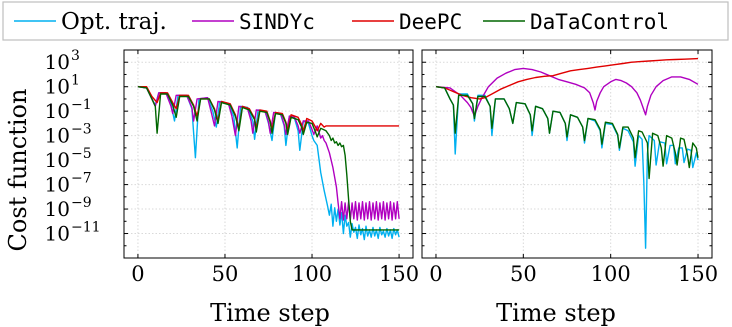 Image resolution: width=732 pixels, height=327 pixels. What do you see at coordinates (567, 133) in the screenshot?
I see `series-line-datacontrol` at bounding box center [567, 133].